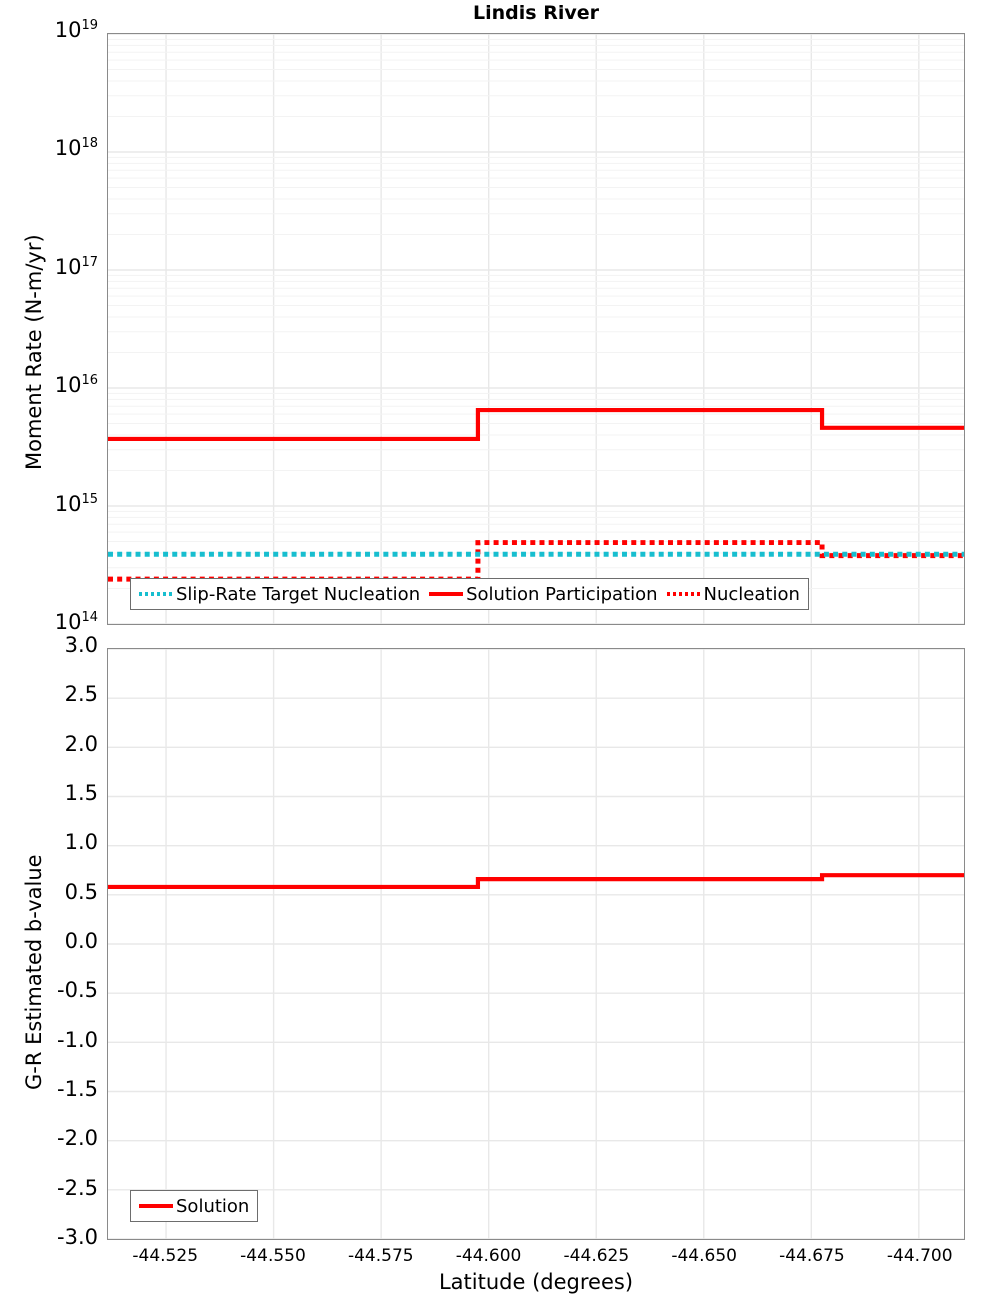 The width and height of the screenshot is (1000, 1300). Describe the element at coordinates (81, 743) in the screenshot. I see `y-tick-label: 2.0` at that location.